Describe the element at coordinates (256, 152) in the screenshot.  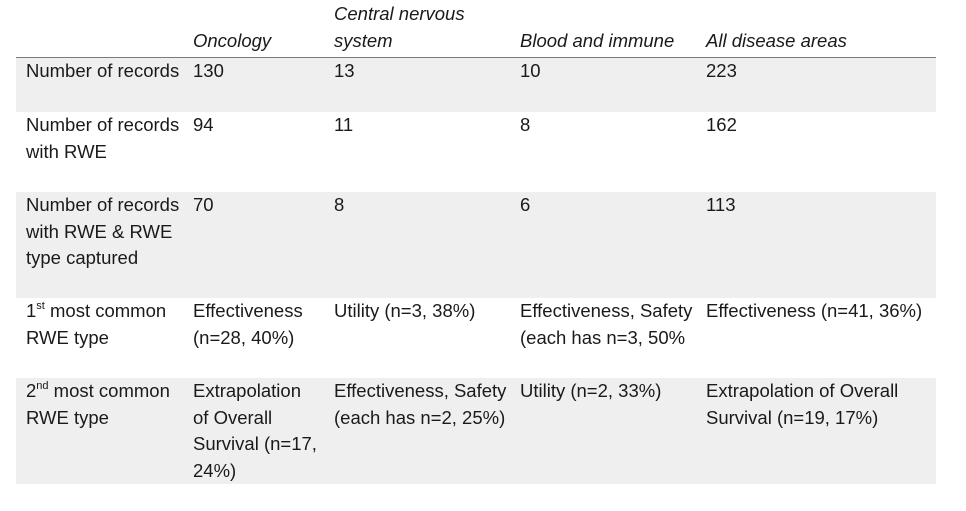
I see `table-cell: 94` at that location.